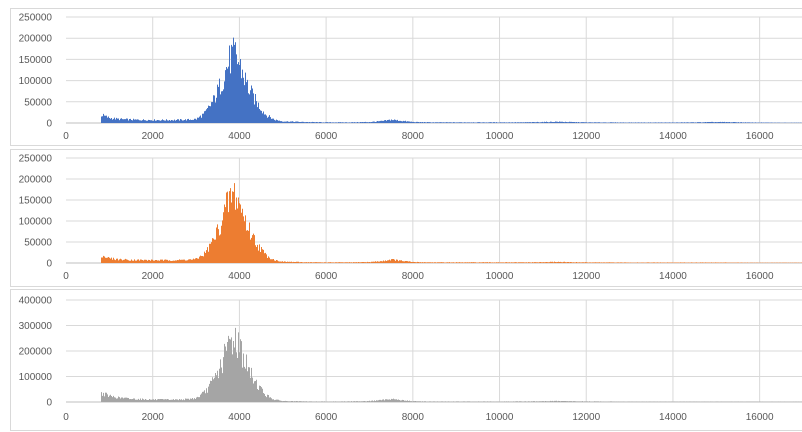 The height and width of the screenshot is (432, 802). I want to click on chart-1-x-tick-label: 12000, so click(586, 136).